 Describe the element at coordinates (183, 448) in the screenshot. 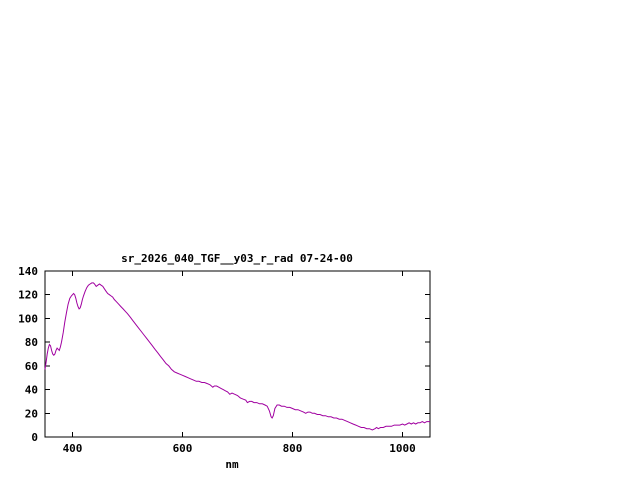

I see `svg-text: 600` at that location.